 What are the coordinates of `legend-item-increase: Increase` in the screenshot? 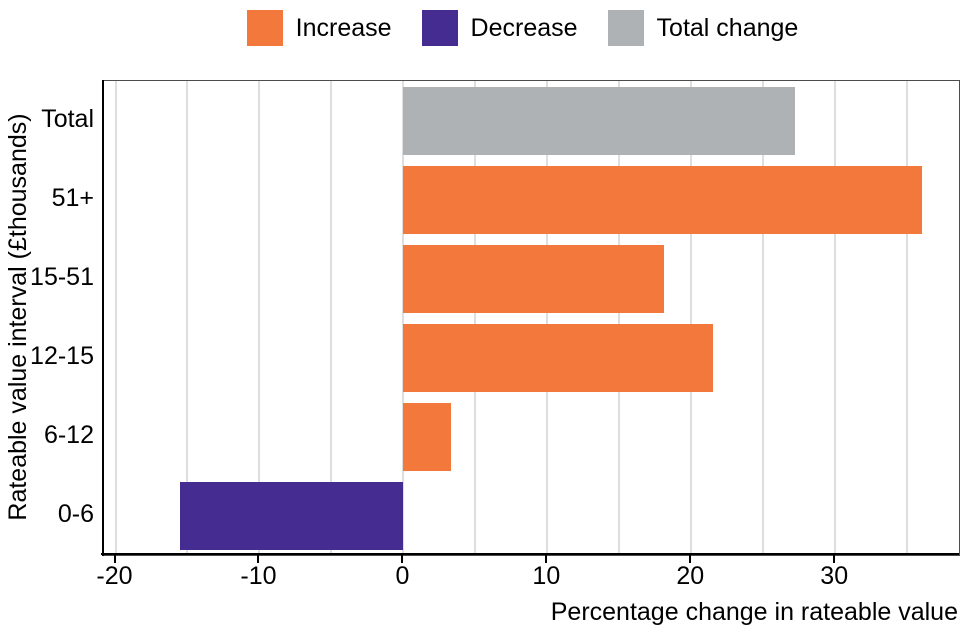 It's located at (319, 28).